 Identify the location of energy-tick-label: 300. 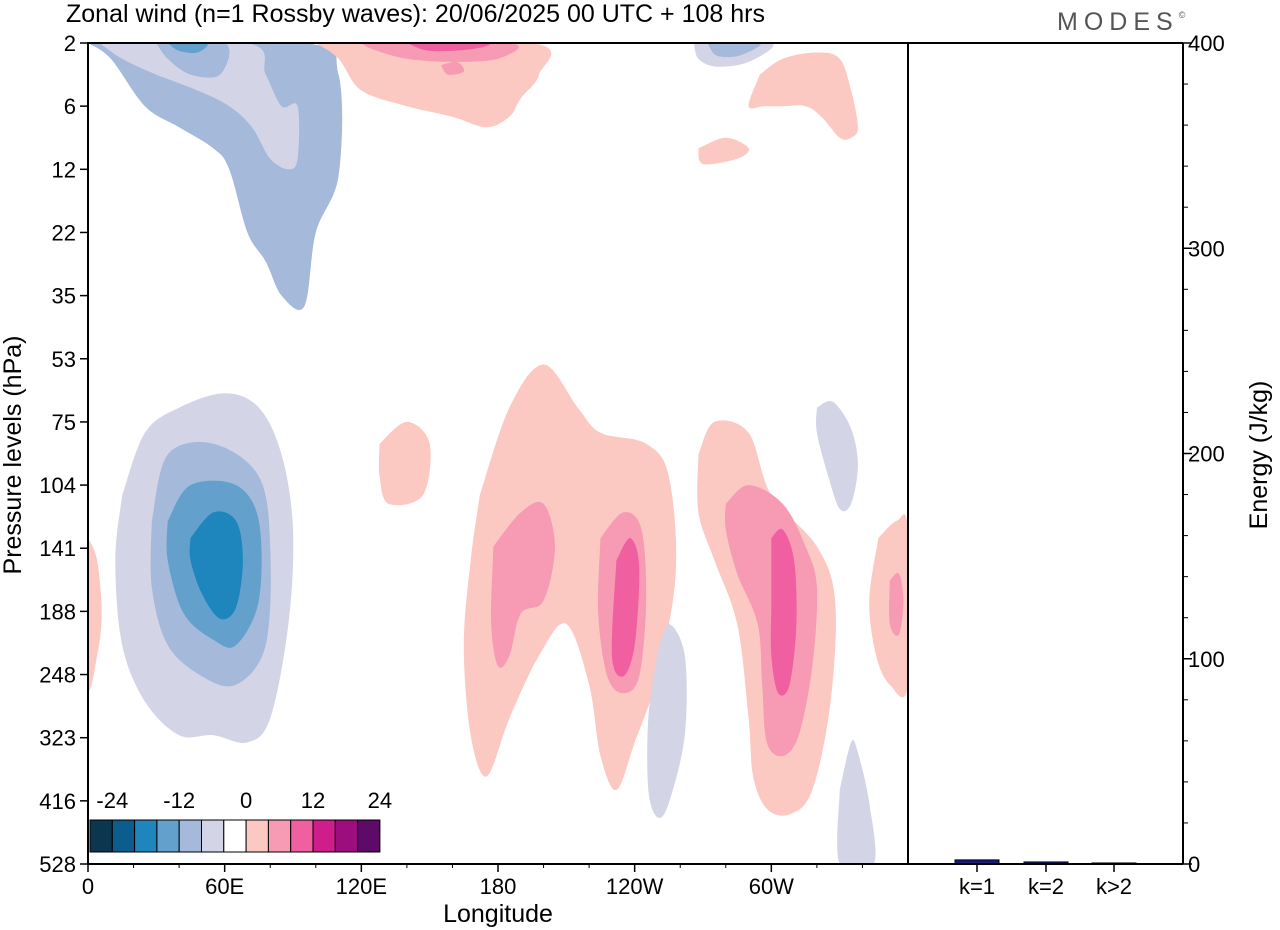
(1206, 248).